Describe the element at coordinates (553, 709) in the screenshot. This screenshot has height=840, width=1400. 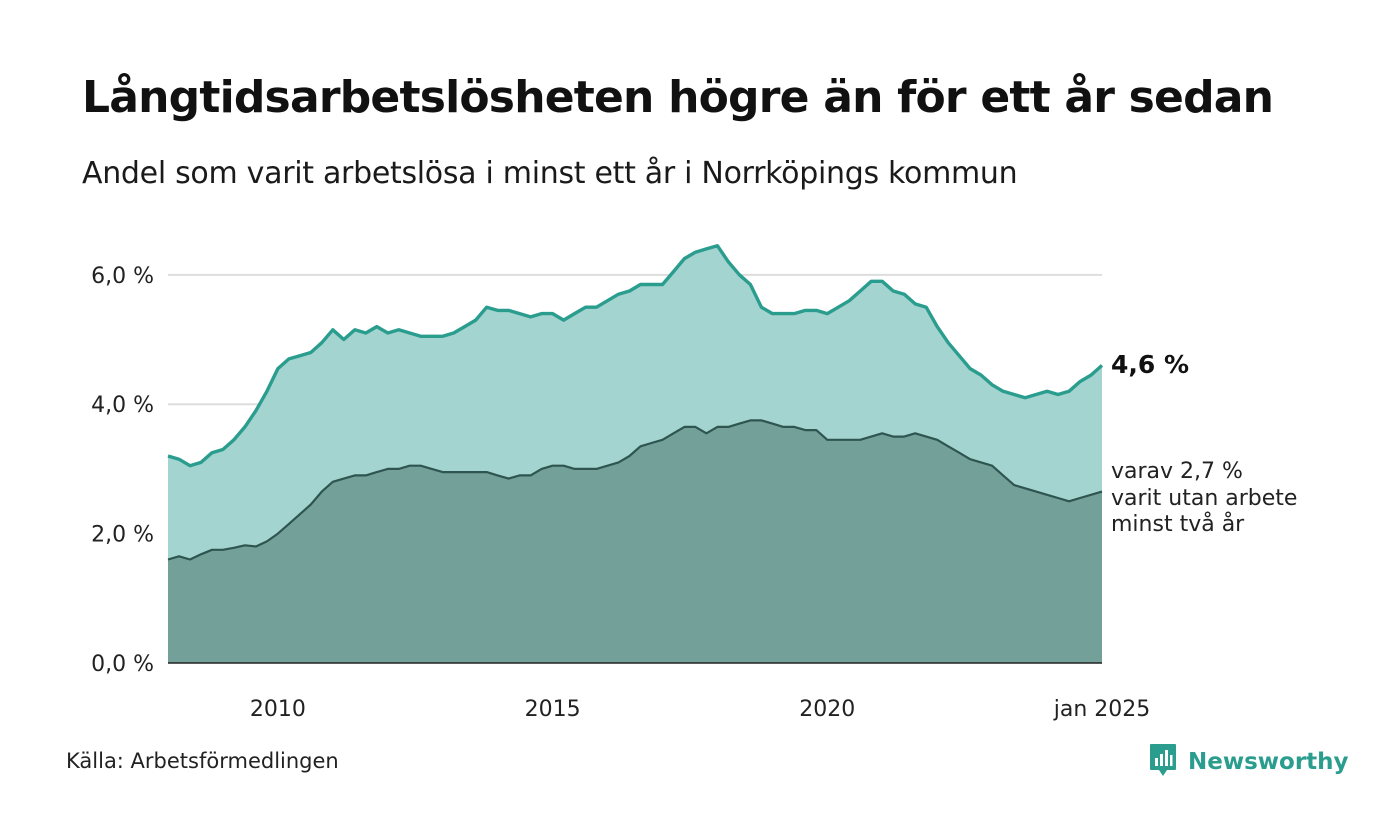
I see `x-tick-label: 2015` at that location.